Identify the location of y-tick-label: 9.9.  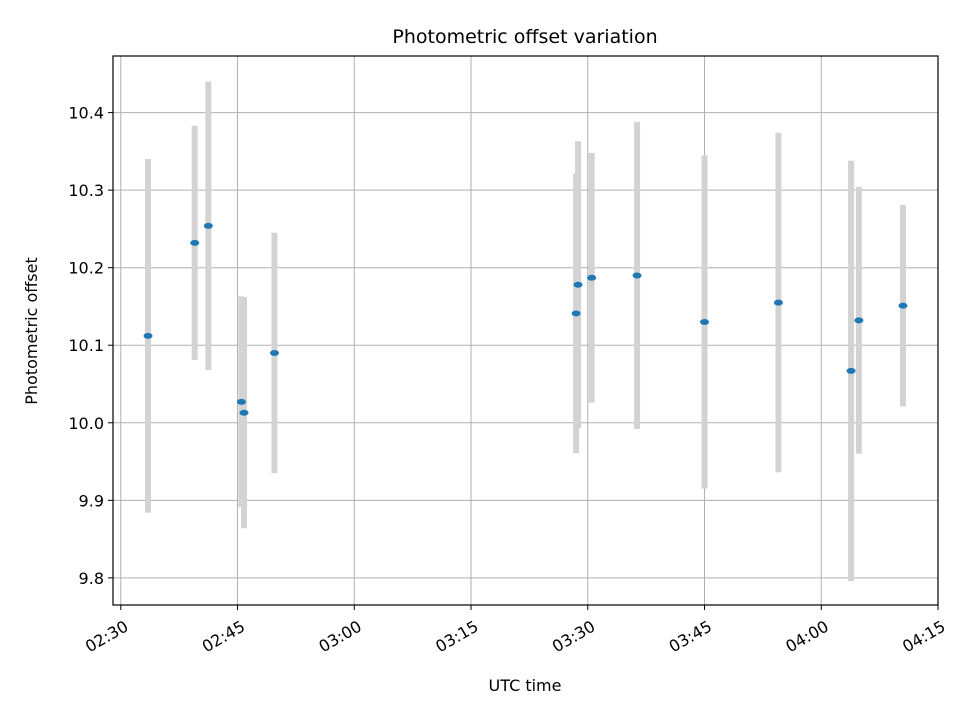
(91, 500).